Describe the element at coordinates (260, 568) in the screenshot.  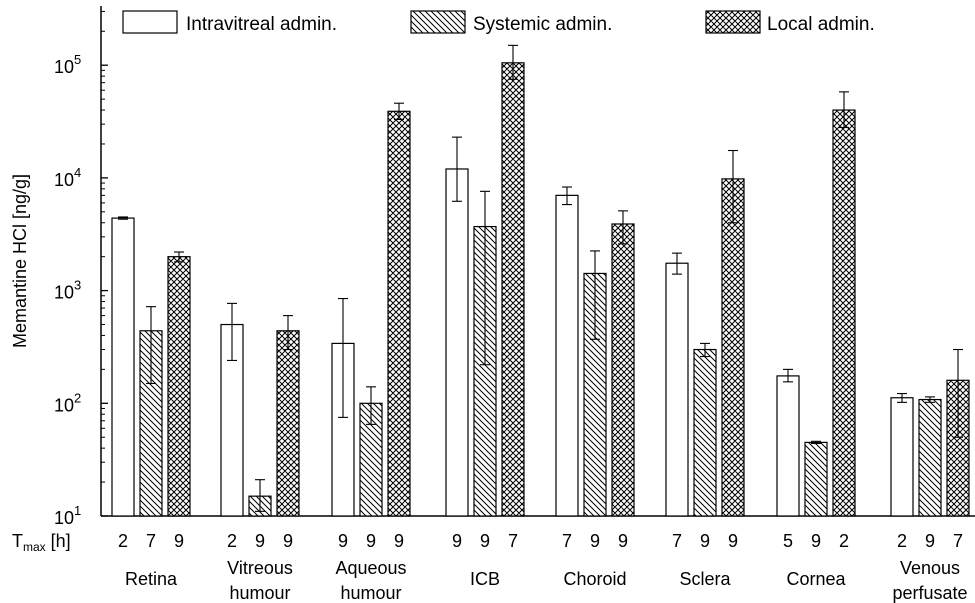
I see `category-label: Vitreous` at that location.